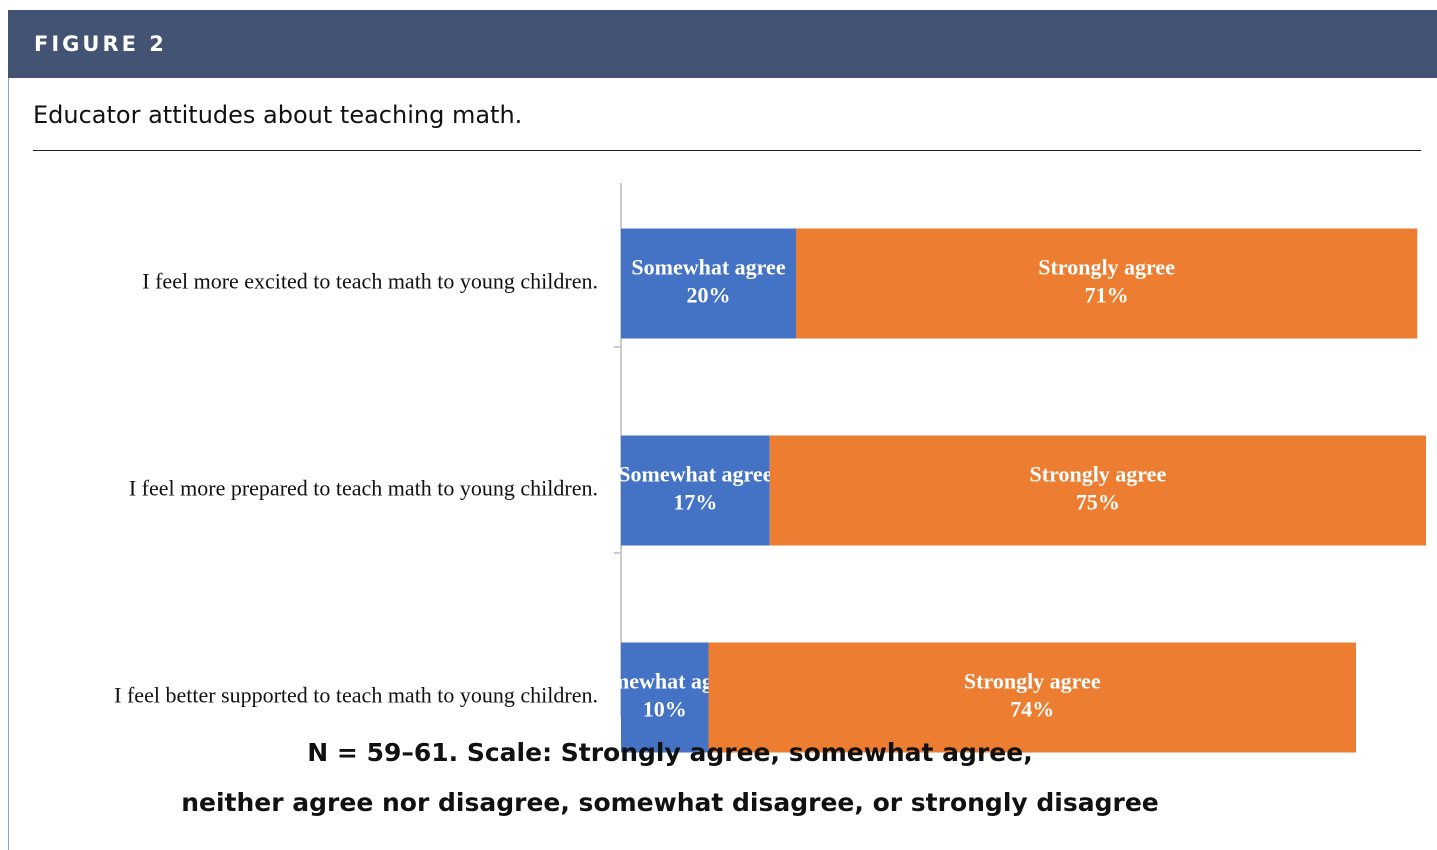 The height and width of the screenshot is (850, 1437). I want to click on divider, so click(727, 150).